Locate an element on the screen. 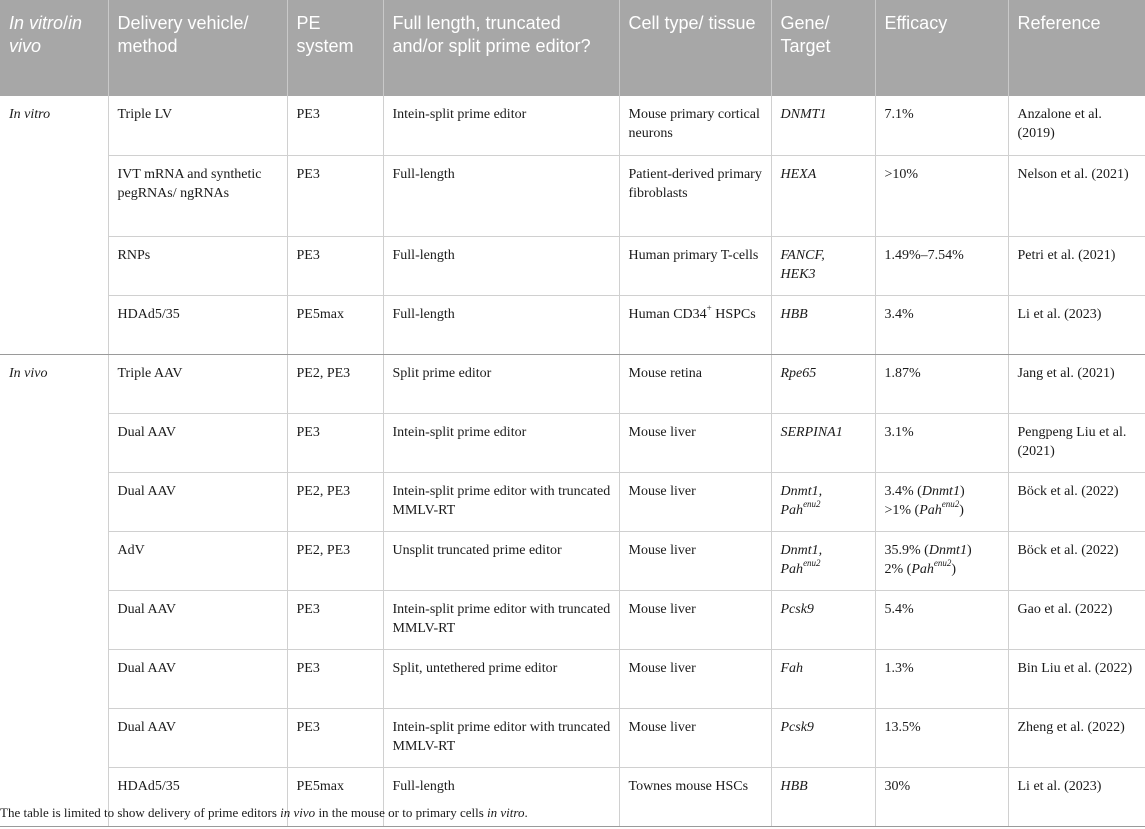  header-gene-target: Gene/ Target is located at coordinates (823, 48).